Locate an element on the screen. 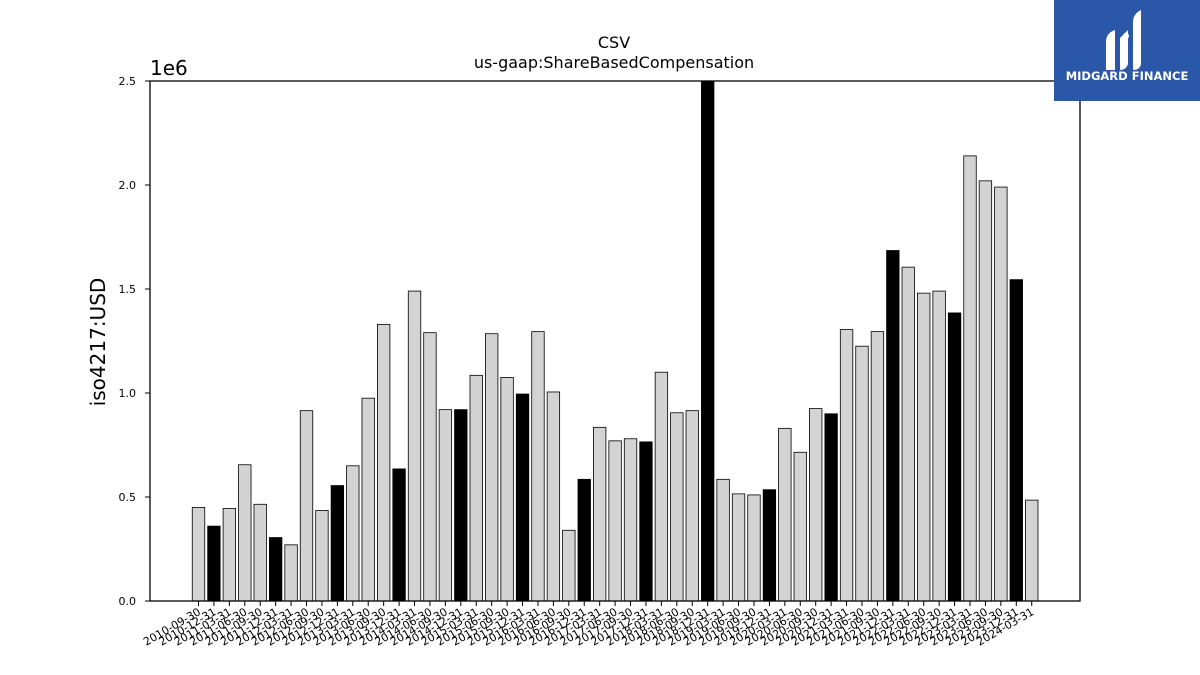 This screenshot has height=675, width=1200. y-axis: 0.0 0.5 1.0 1.5 2.0 2.5 is located at coordinates (134, 341).